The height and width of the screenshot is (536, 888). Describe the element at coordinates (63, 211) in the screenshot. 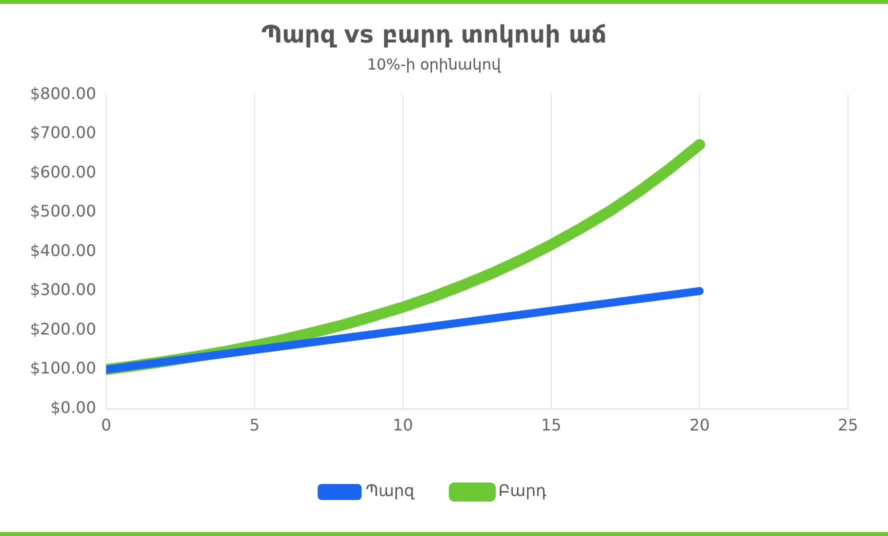

I see `y-tick-label: $500.00` at that location.